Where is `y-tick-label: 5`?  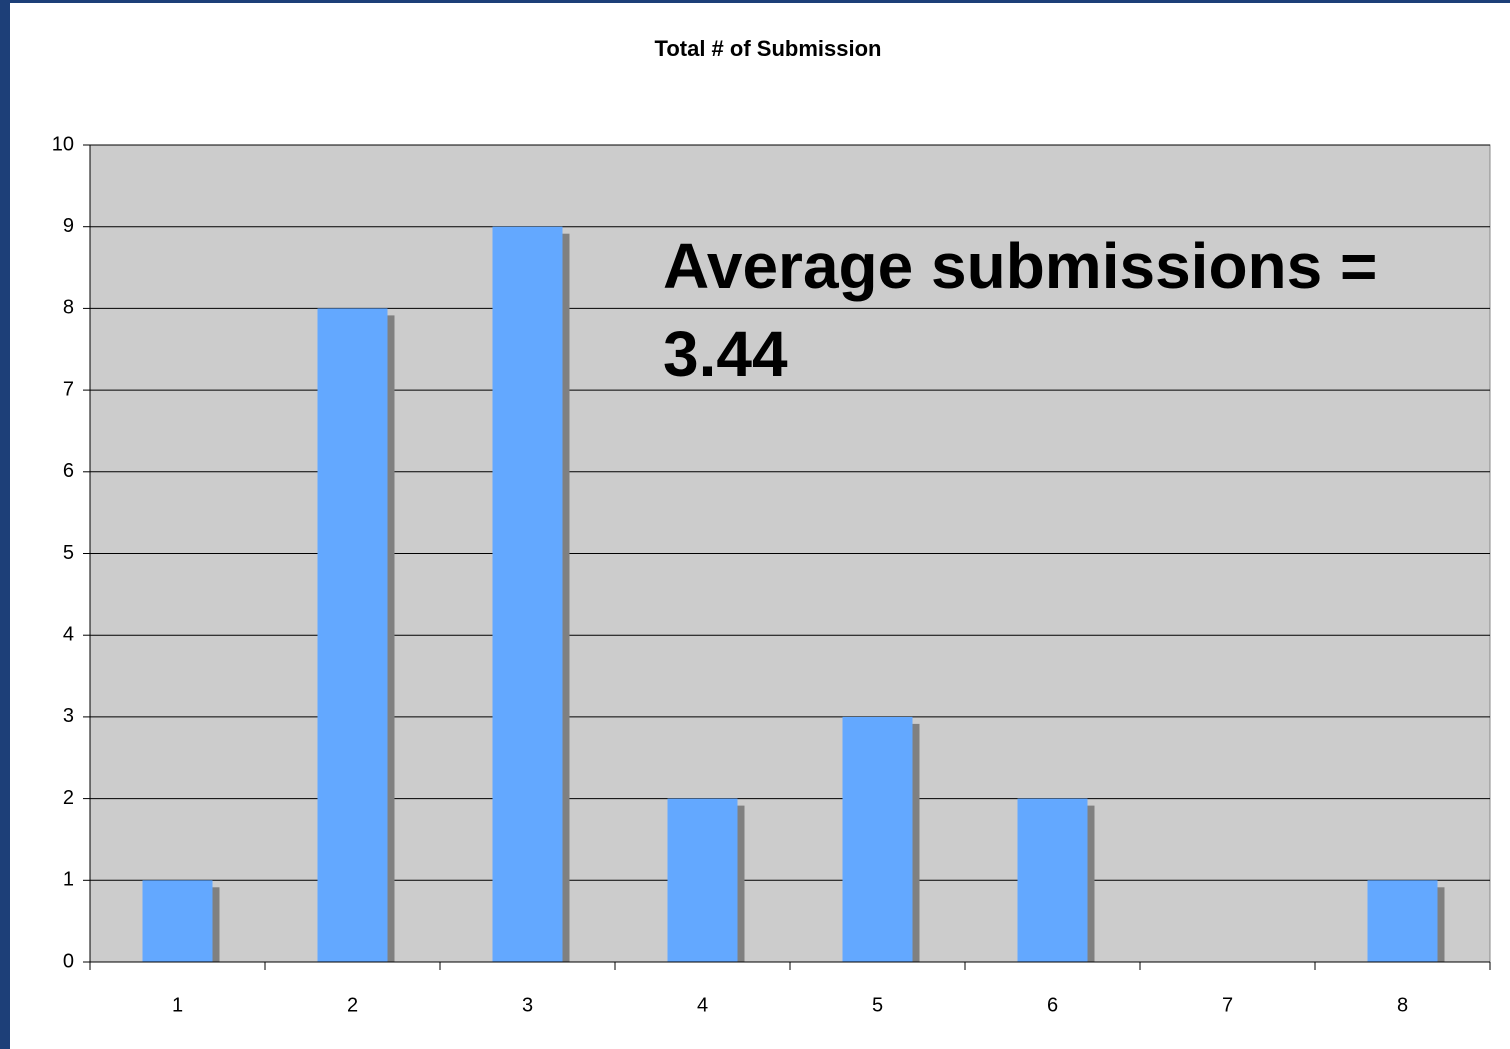
y-tick-label: 5 is located at coordinates (68, 553).